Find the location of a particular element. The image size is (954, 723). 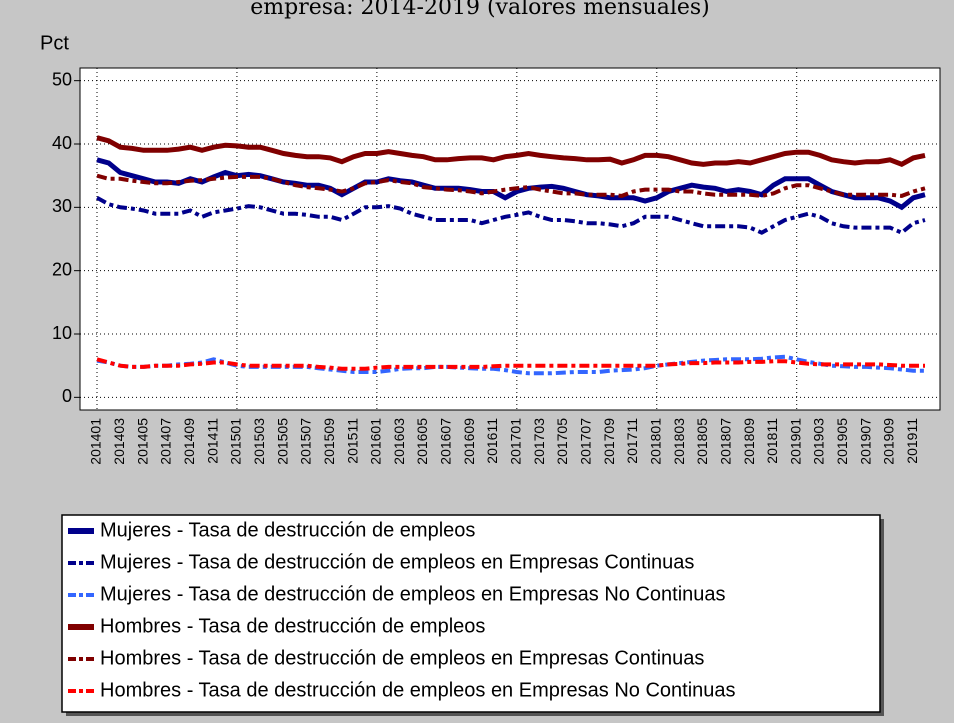

x-tick-label: 201903 is located at coordinates (819, 441).